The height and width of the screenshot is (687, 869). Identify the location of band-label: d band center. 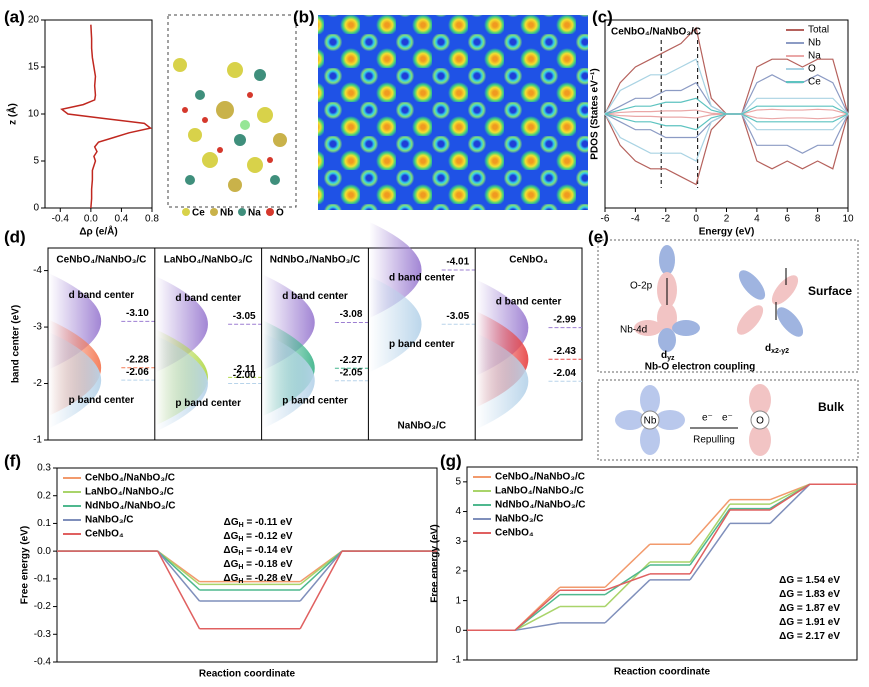
(208, 298).